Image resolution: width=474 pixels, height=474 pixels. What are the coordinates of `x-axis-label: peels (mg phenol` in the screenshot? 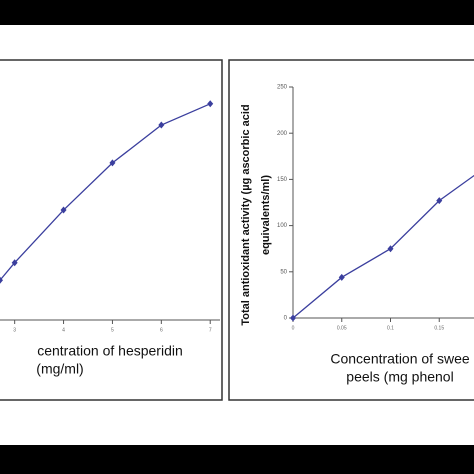 It's located at (399, 377).